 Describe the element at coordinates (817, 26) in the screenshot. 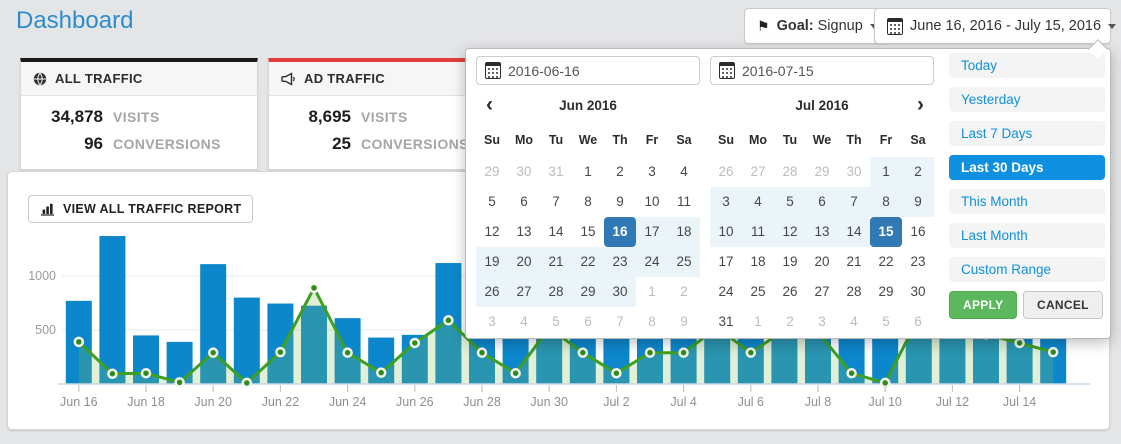

I see `goal-dropdown-button: ⚑ Goal: Signup` at that location.